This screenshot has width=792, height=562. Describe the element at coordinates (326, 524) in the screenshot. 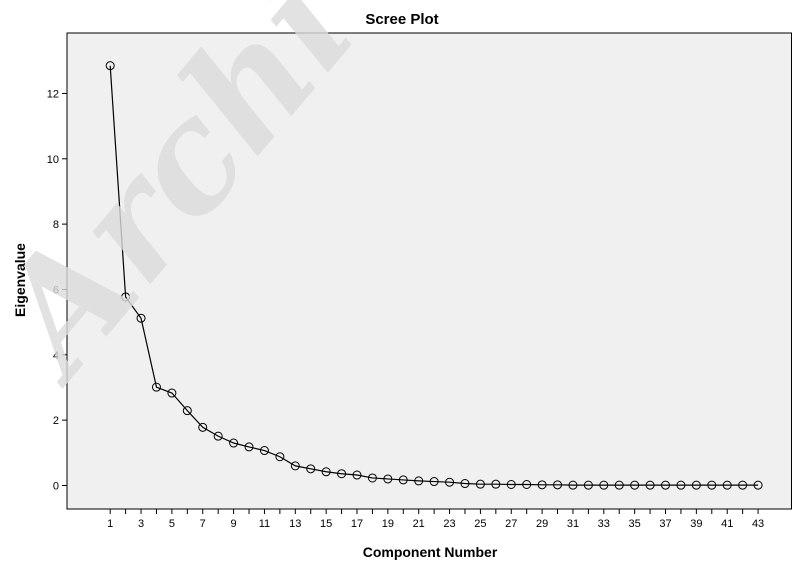

I see `x-tick-label: 15` at that location.